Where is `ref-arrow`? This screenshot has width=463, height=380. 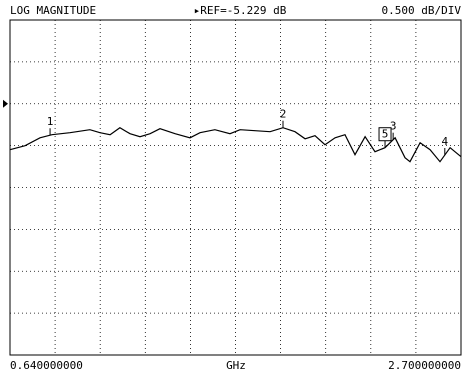
ref-arrow is located at coordinates (5, 103).